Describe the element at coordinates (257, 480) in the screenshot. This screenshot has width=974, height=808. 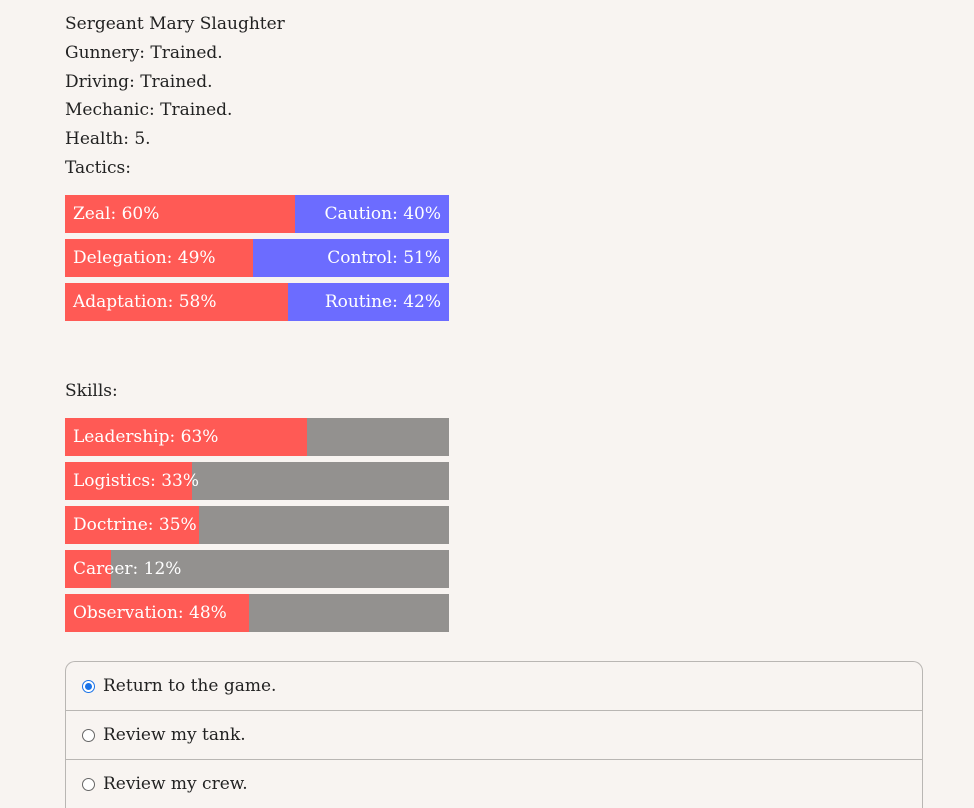
I see `skill-bar-logistics: Logistics: 33%` at that location.